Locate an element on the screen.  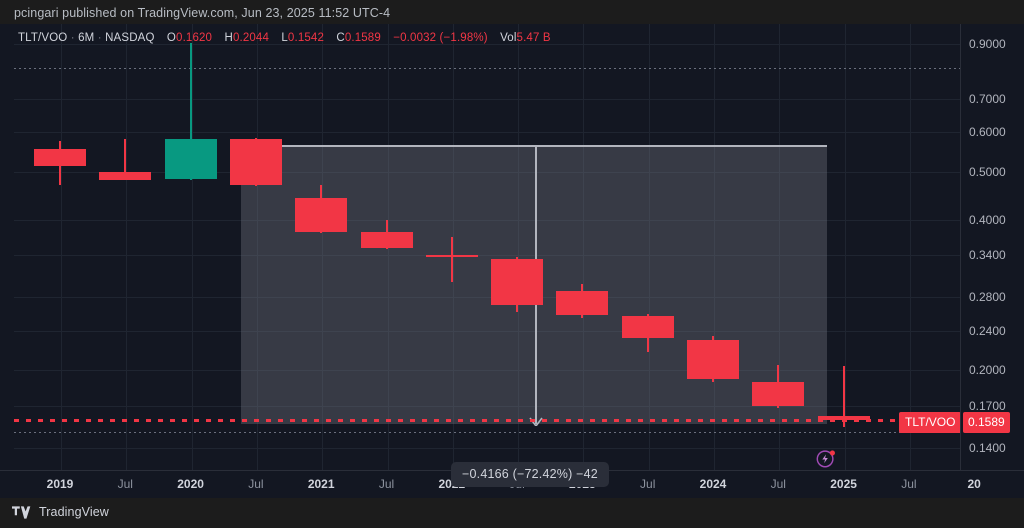
price-axis-tick: 0.7000 is located at coordinates (987, 98).